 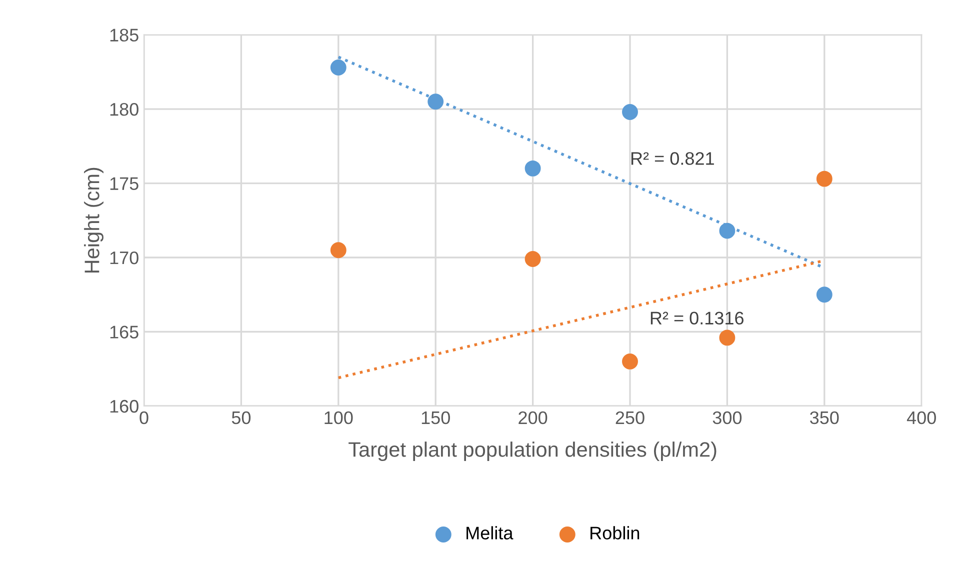 I want to click on y-tick-label: 180, so click(x=124, y=109).